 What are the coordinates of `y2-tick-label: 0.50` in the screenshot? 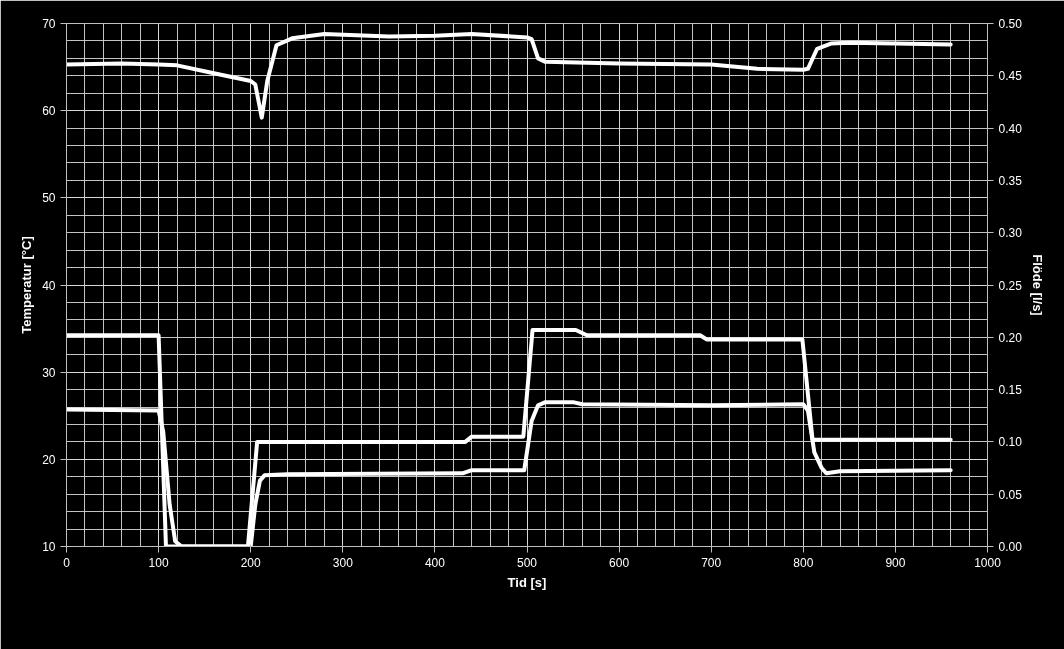 It's located at (1010, 24).